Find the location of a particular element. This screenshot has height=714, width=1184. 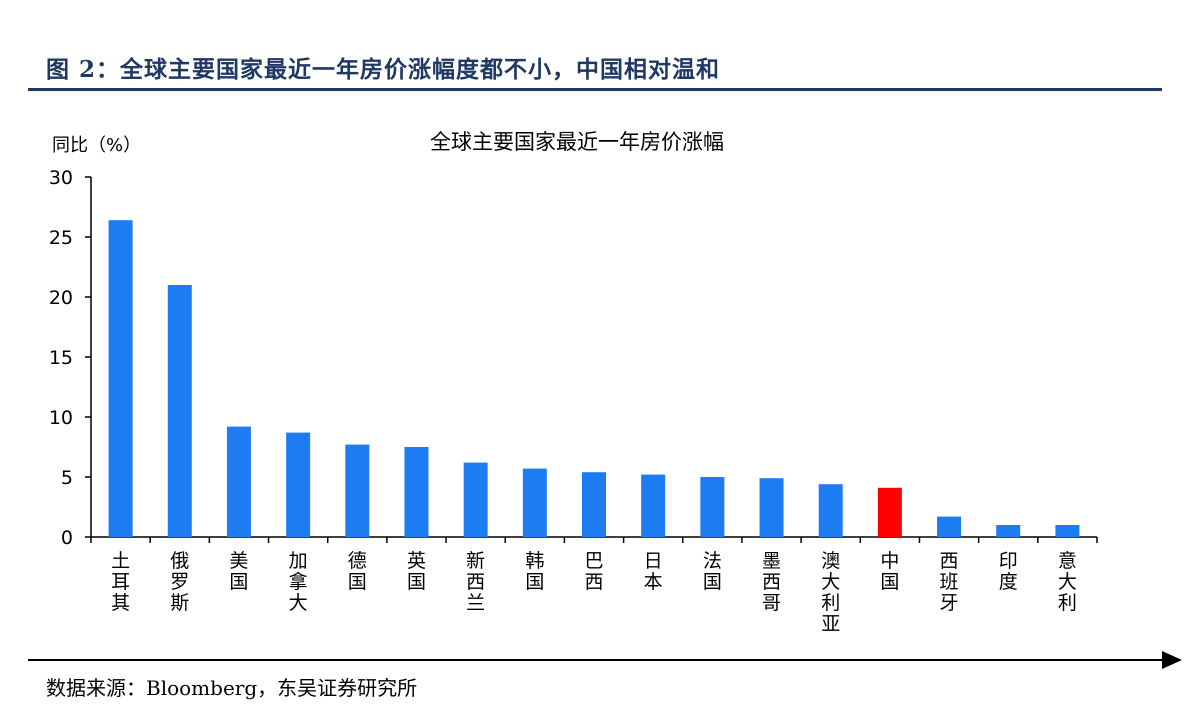

x-tick-label: 英国 is located at coordinates (416, 571).